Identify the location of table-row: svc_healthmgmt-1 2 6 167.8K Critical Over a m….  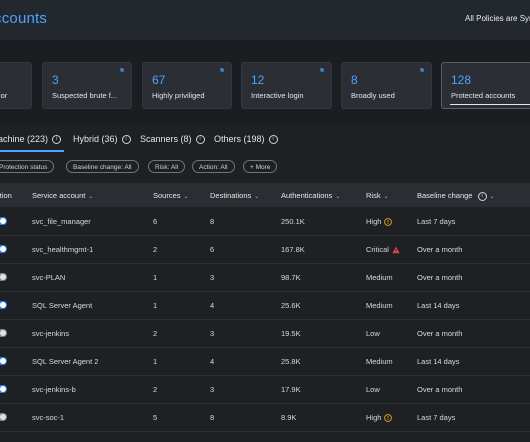
(265, 249).